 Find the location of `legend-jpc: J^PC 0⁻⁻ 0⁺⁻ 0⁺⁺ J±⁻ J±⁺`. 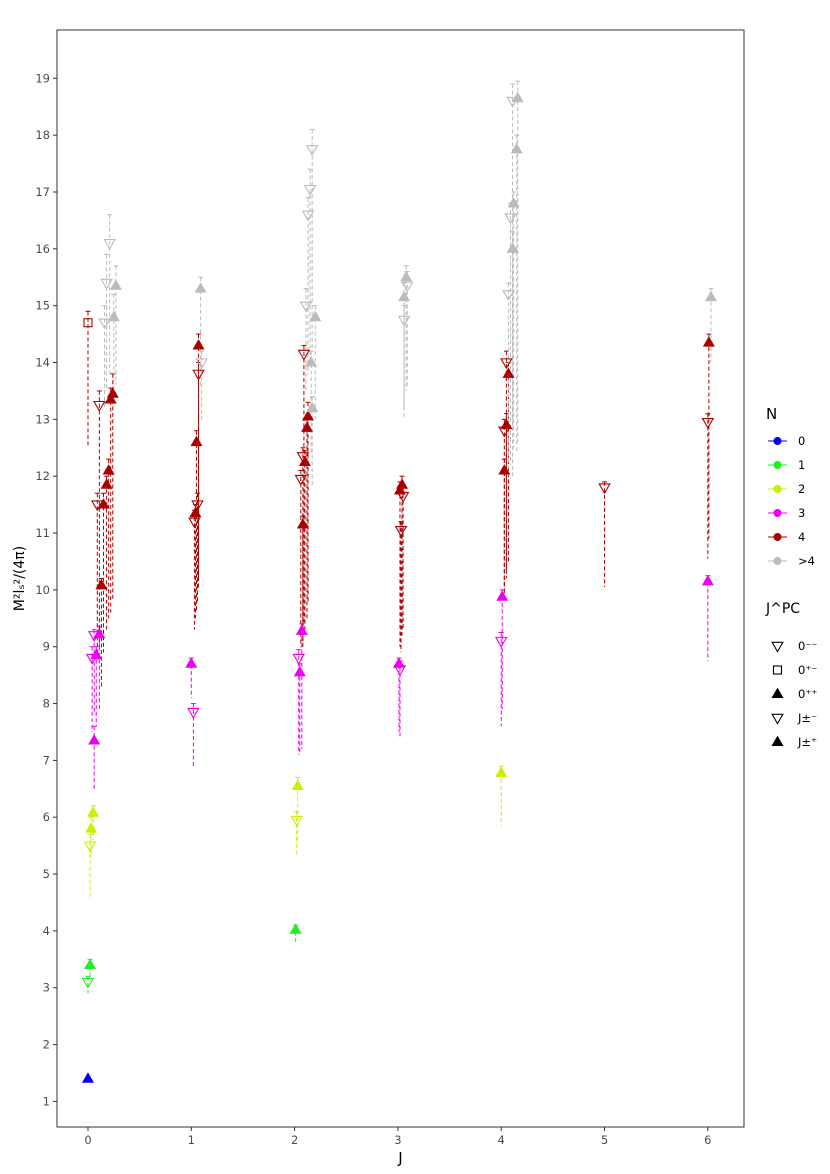

legend-jpc: J^PC 0⁻⁻ 0⁺⁻ 0⁺⁺ J±⁻ J±⁺ is located at coordinates (791, 675).